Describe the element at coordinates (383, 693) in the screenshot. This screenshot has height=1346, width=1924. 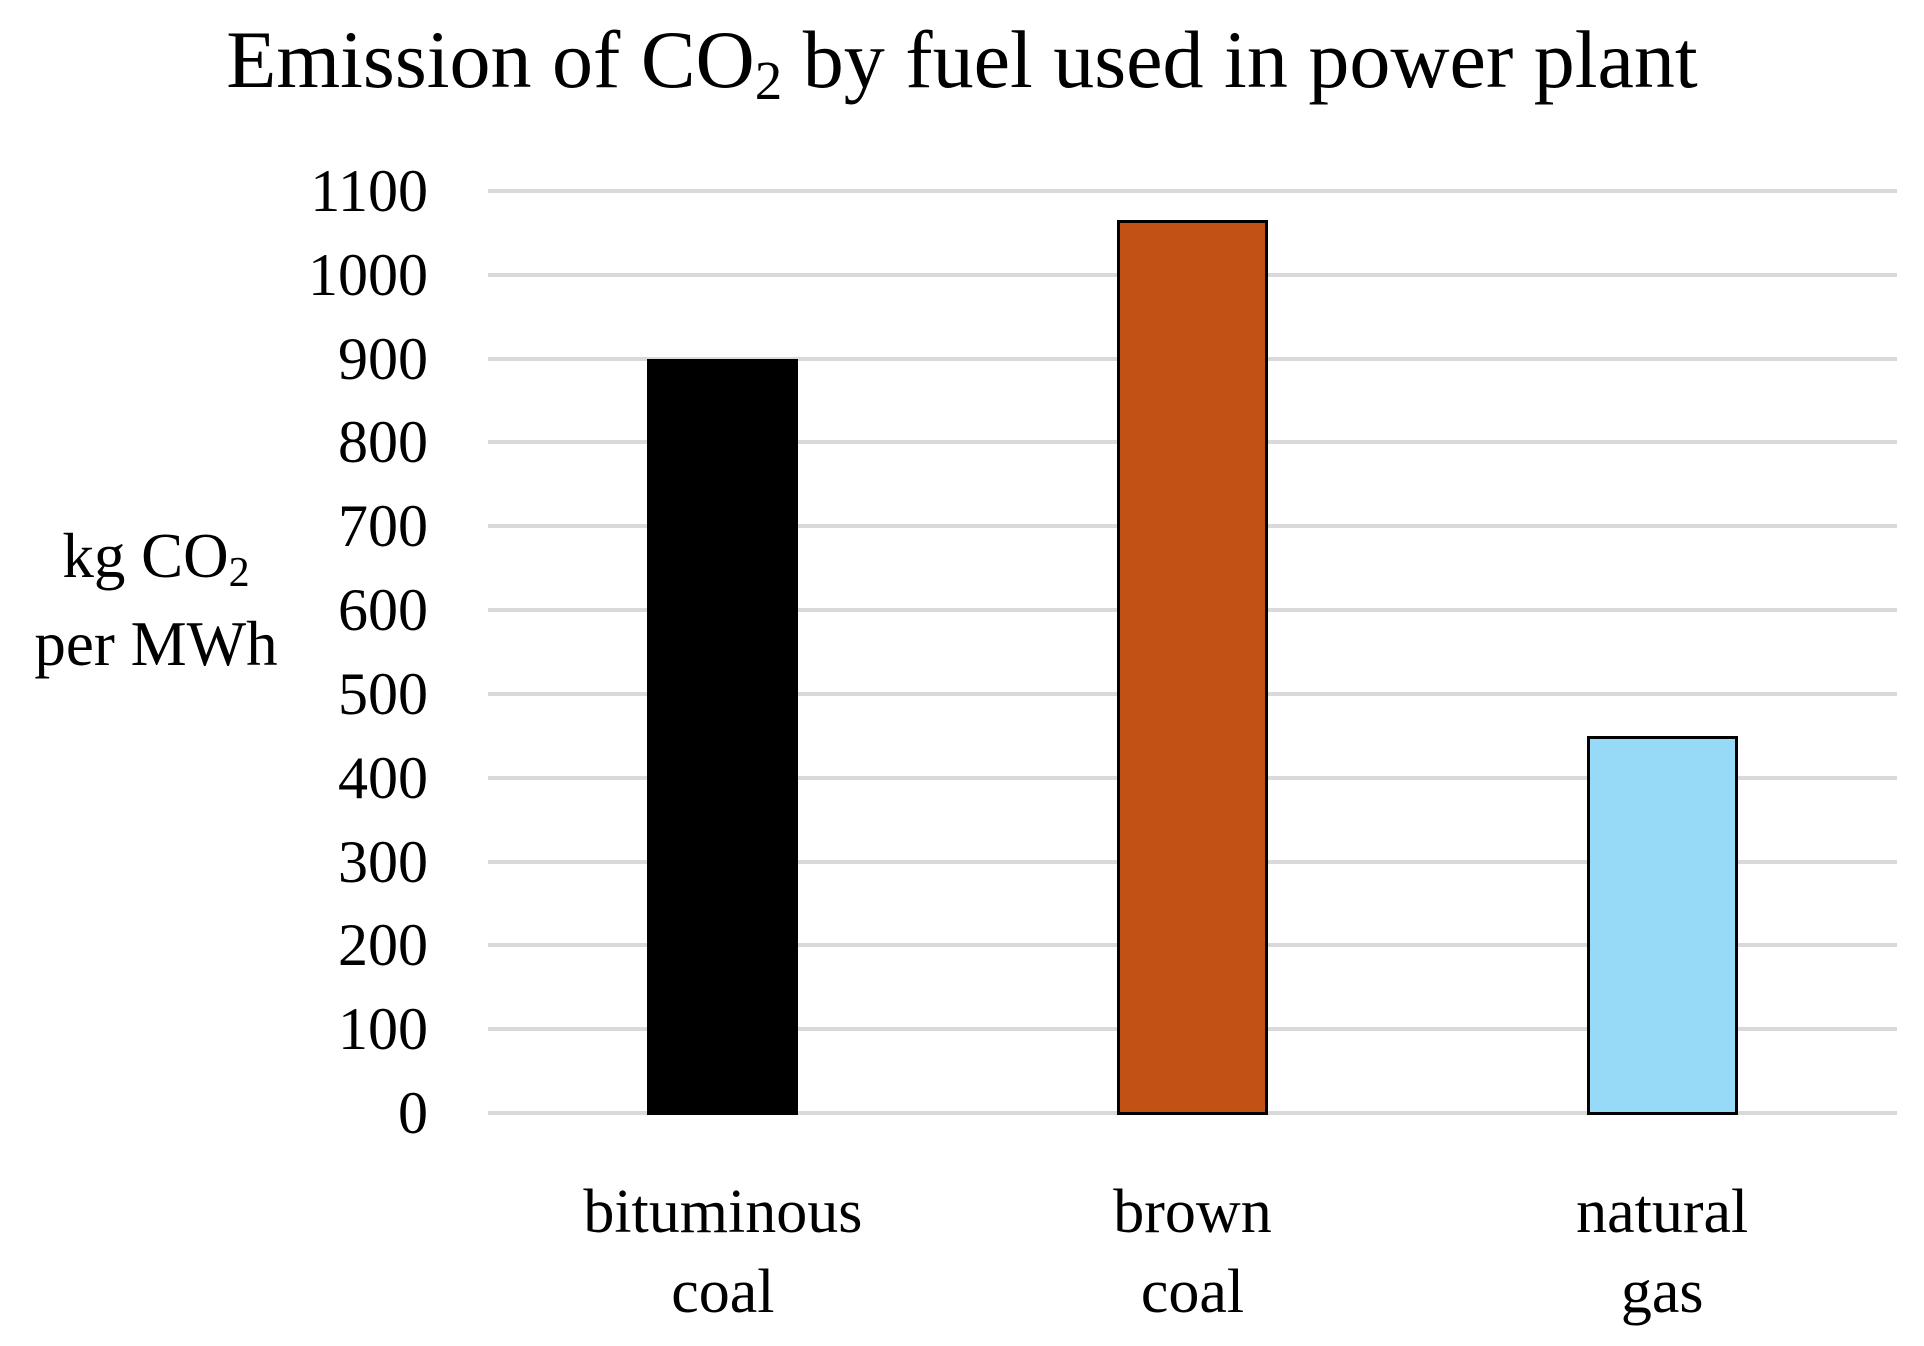
I see `y-tick-label-500: 500` at that location.